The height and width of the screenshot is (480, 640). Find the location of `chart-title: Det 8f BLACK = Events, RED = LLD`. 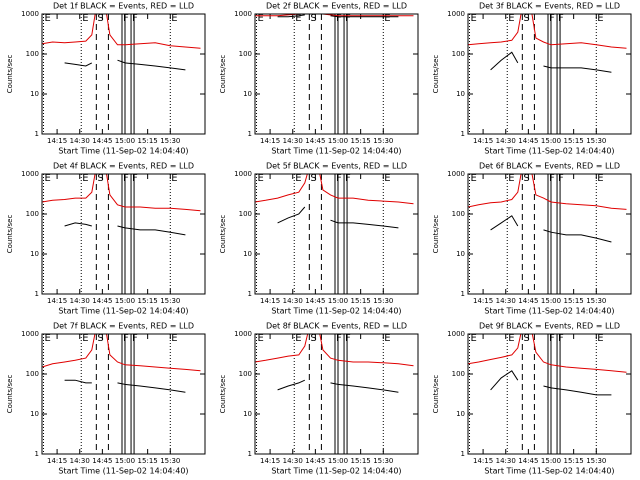

chart-title: Det 8f BLACK = Events, RED = LLD is located at coordinates (336, 326).